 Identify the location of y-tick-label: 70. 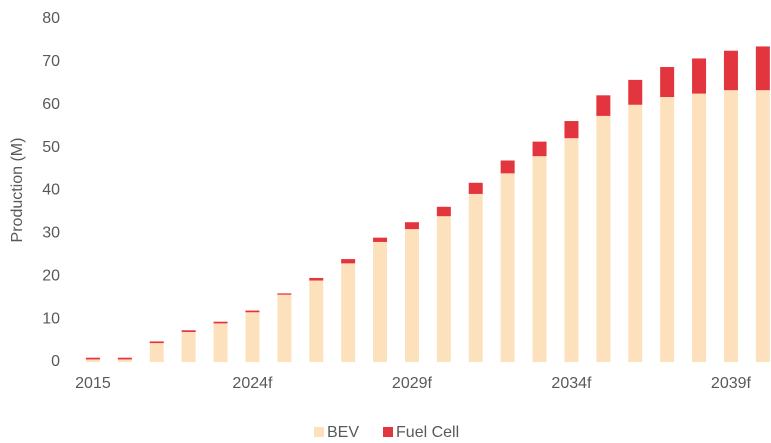
(51, 61).